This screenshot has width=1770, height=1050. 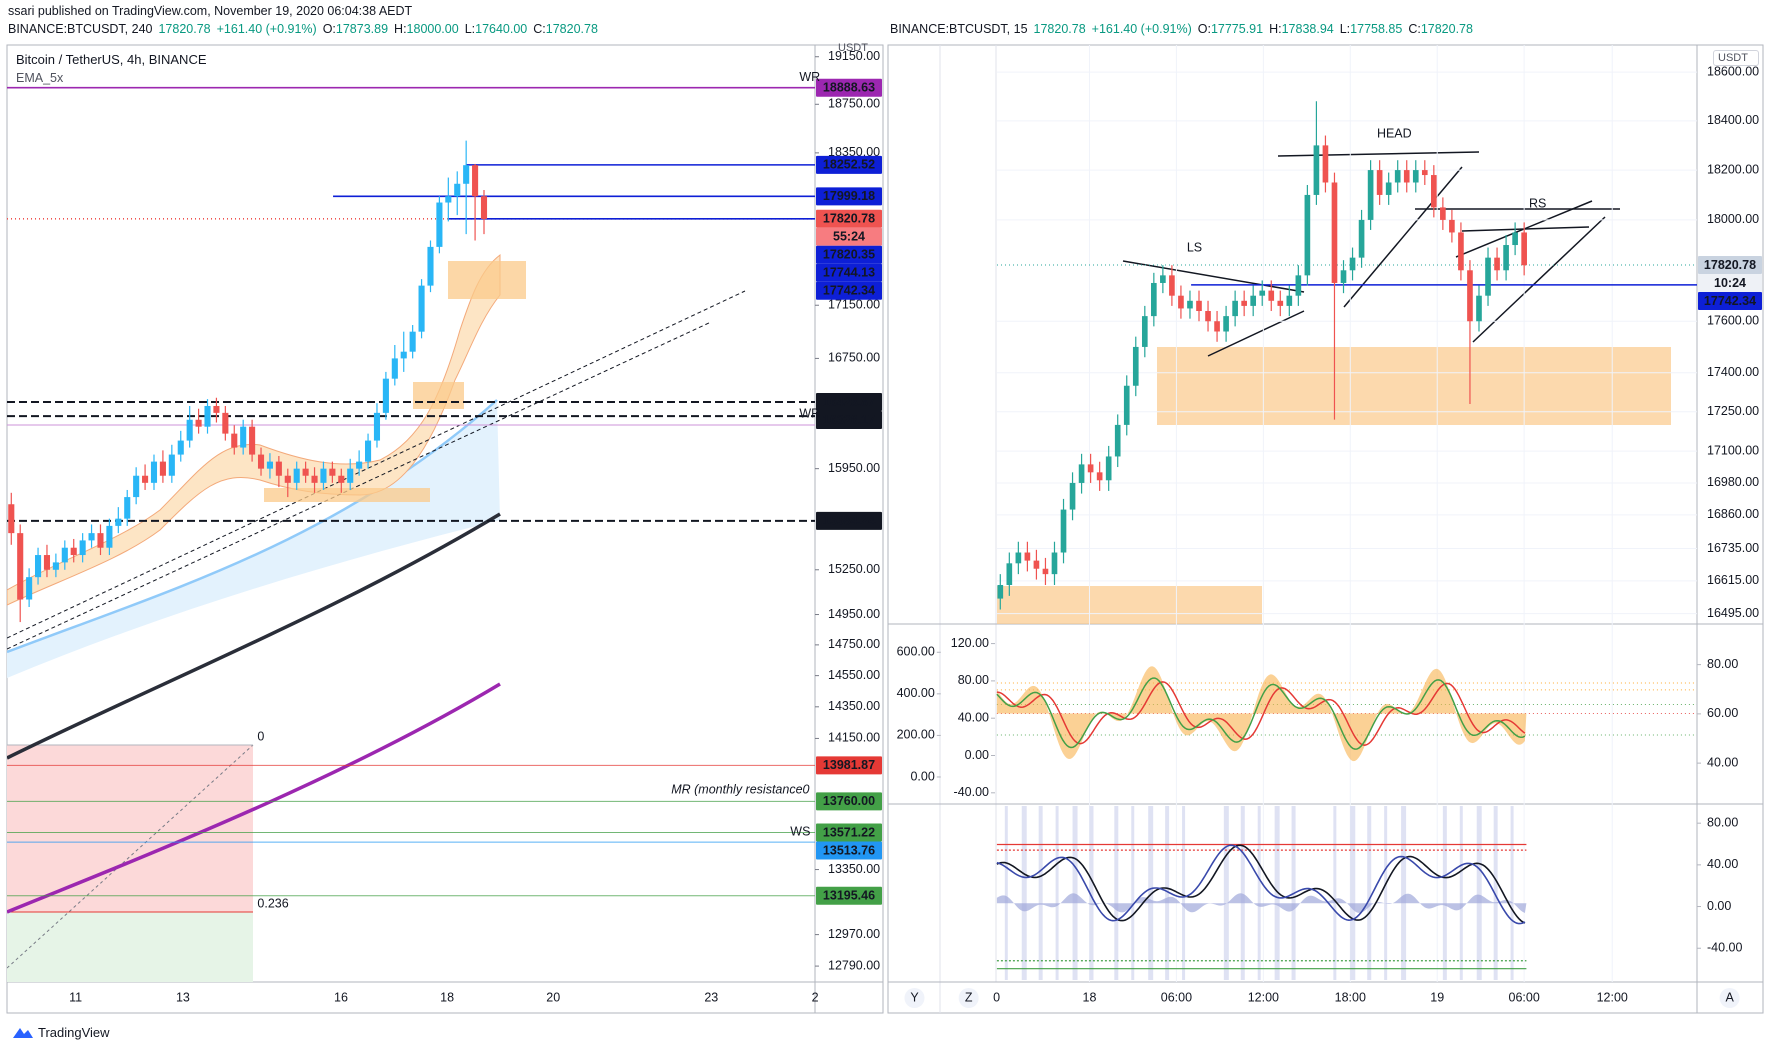 What do you see at coordinates (1733, 58) in the screenshot?
I see `currency-text: USDT` at bounding box center [1733, 58].